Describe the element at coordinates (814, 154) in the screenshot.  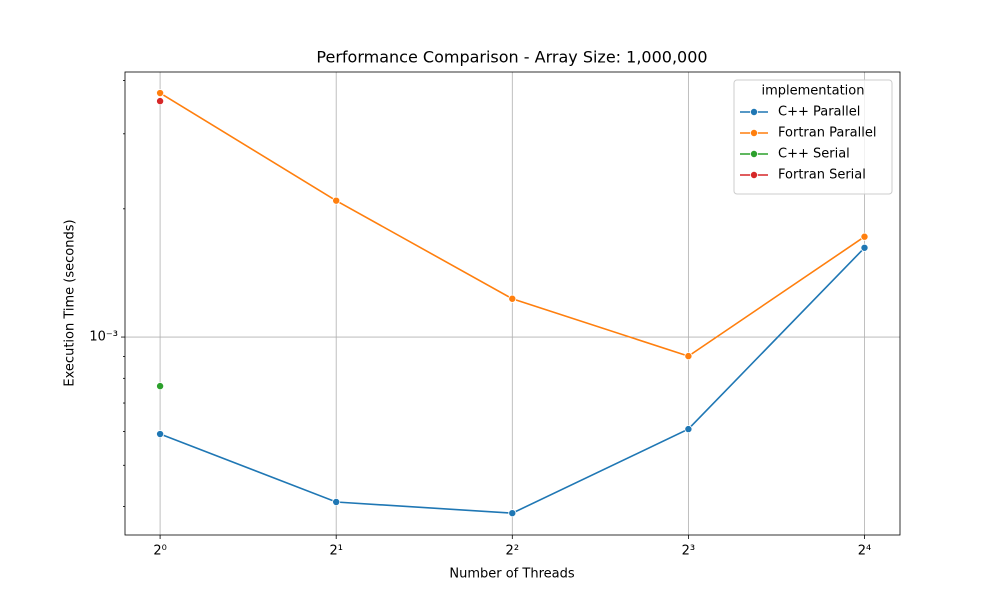
I see `legend-label: C++ Serial` at that location.